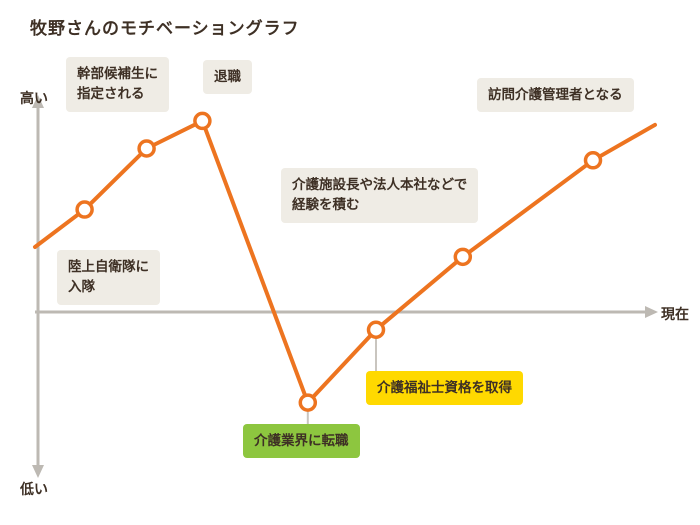  Describe the element at coordinates (301, 441) in the screenshot. I see `event-label-career-change: 介護業界に転職` at that location.